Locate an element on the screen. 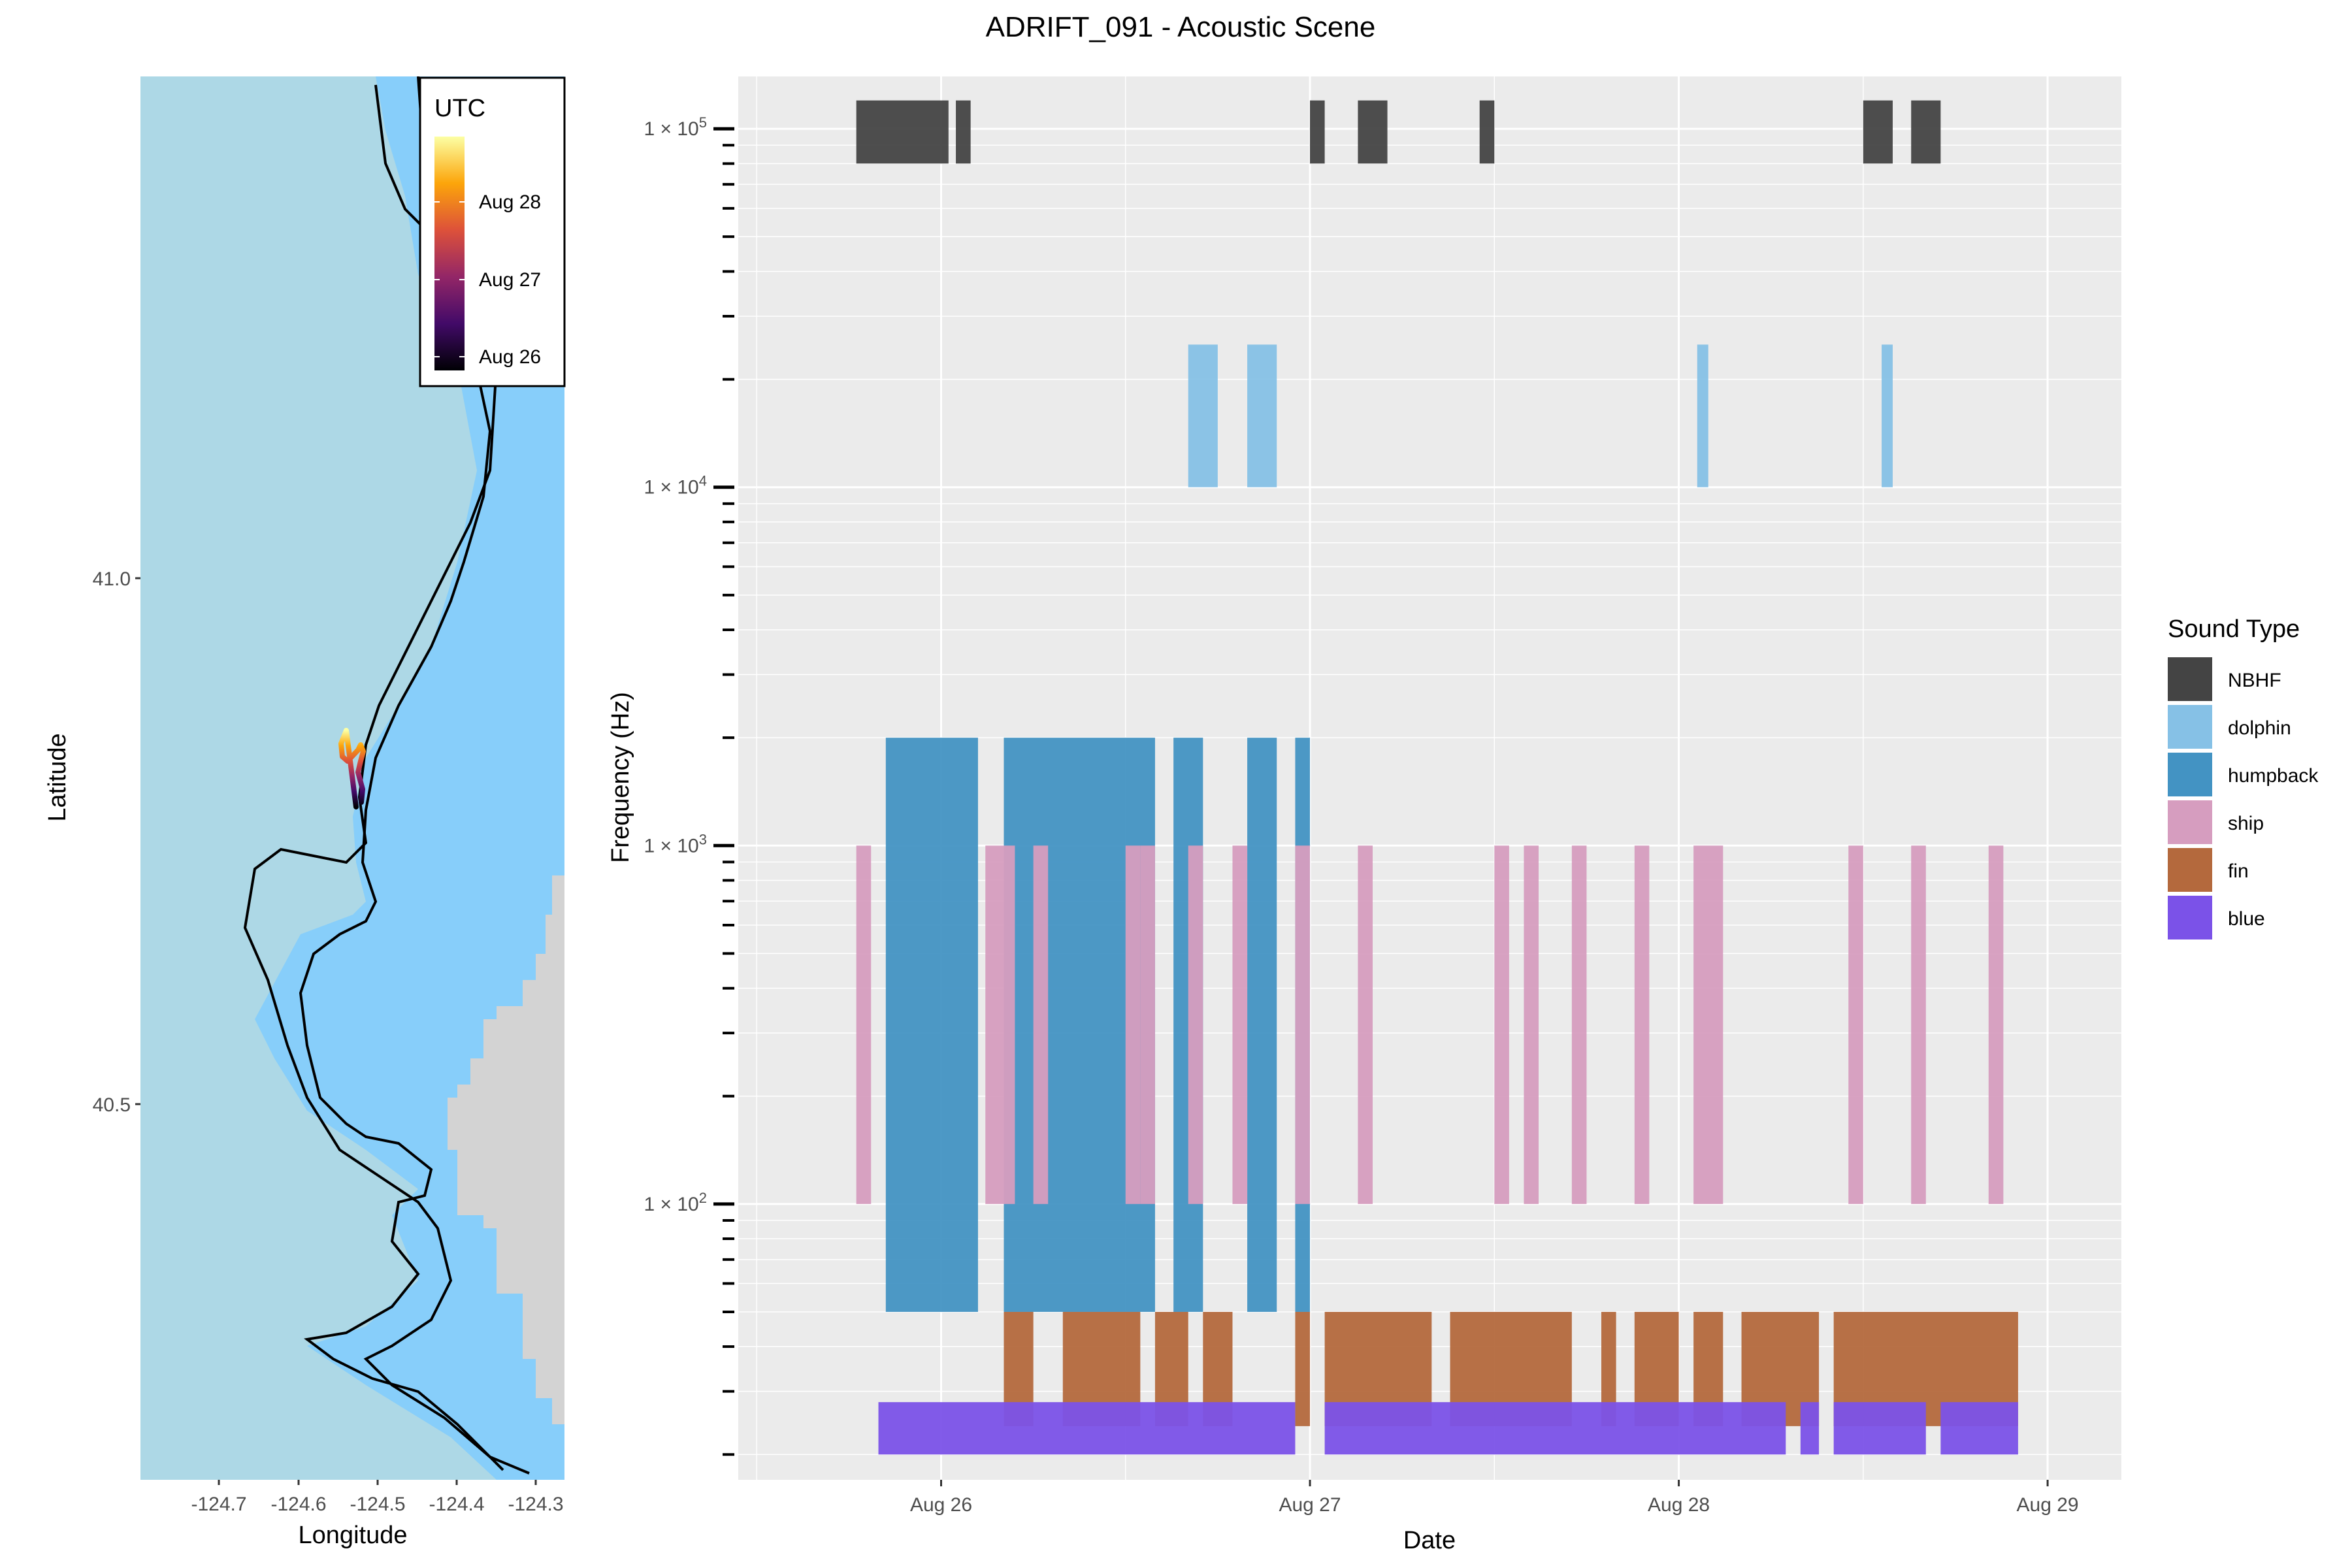 Image resolution: width=2352 pixels, height=1568 pixels. map-y-tick-label: 41.0 is located at coordinates (112, 579).